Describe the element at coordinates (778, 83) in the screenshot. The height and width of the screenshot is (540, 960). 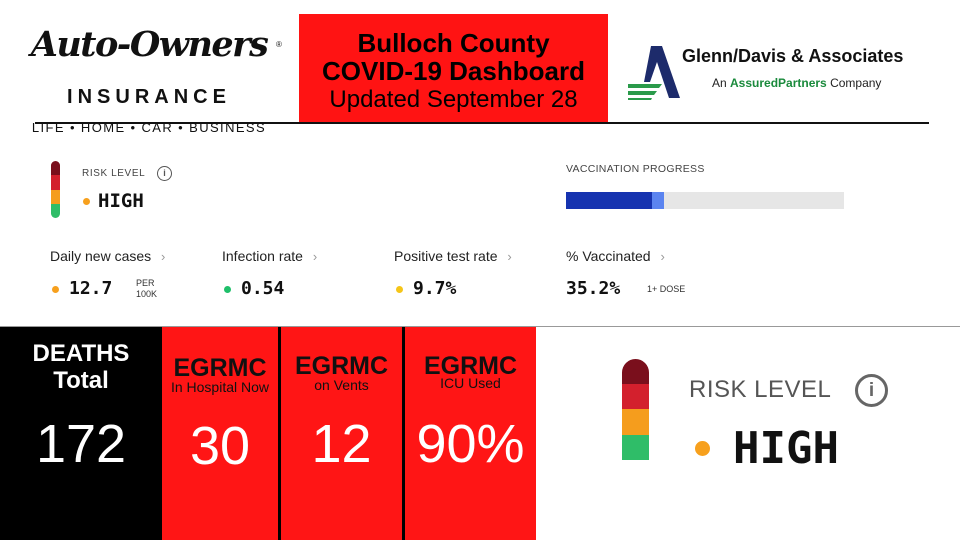
I see `assured-partners-brand: AssuredPartners` at that location.